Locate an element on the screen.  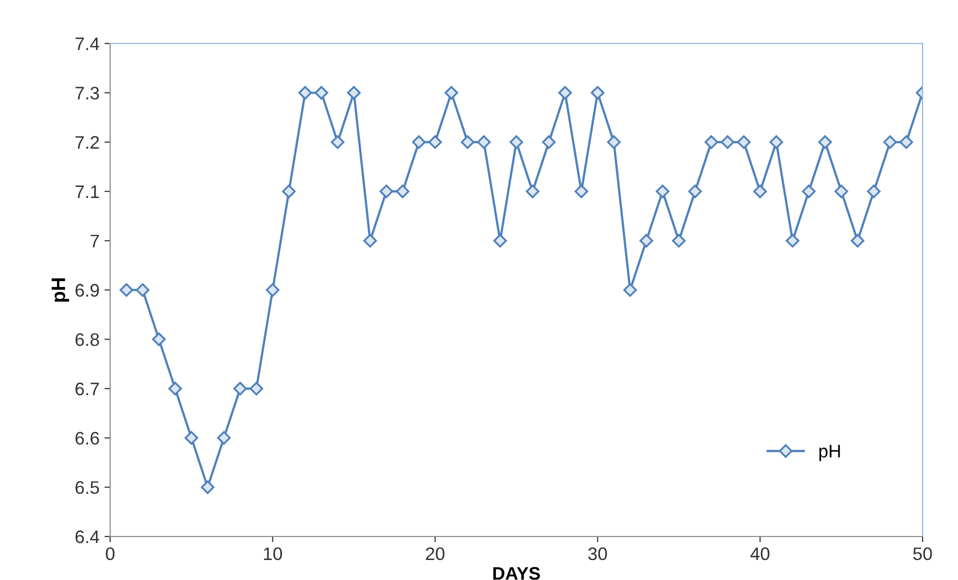
x-tick-label: 20 is located at coordinates (435, 553).